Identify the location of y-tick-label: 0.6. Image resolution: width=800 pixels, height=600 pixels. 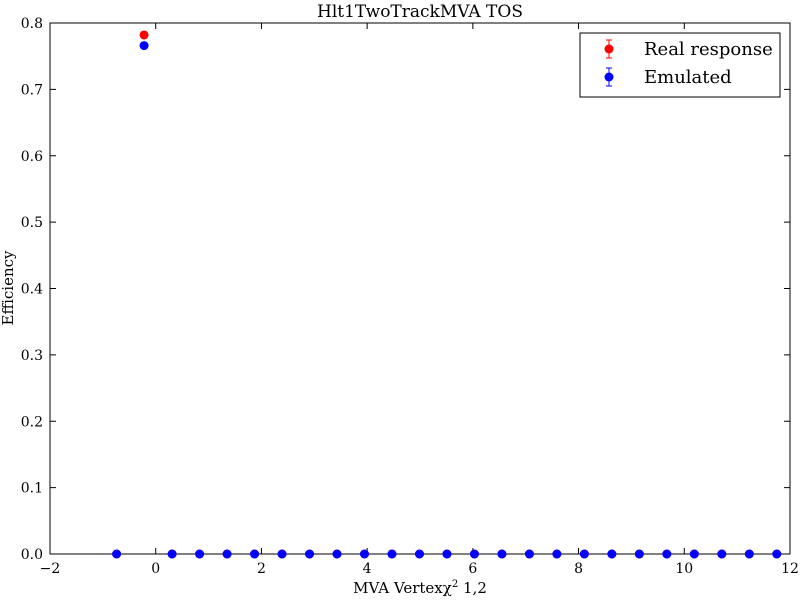
(32, 157).